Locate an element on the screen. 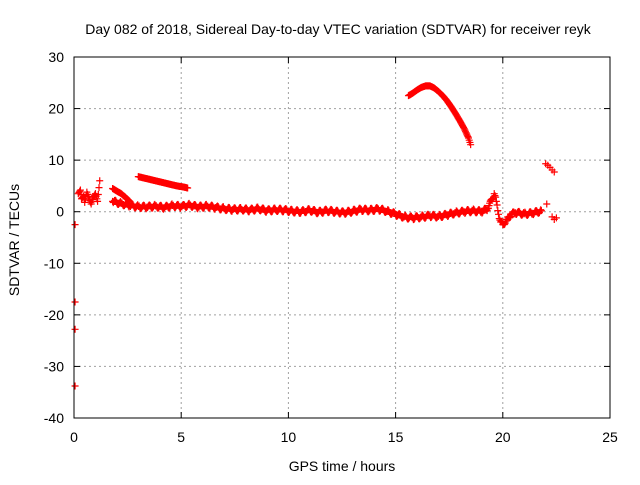  y-tick-label: 0 is located at coordinates (60, 212).